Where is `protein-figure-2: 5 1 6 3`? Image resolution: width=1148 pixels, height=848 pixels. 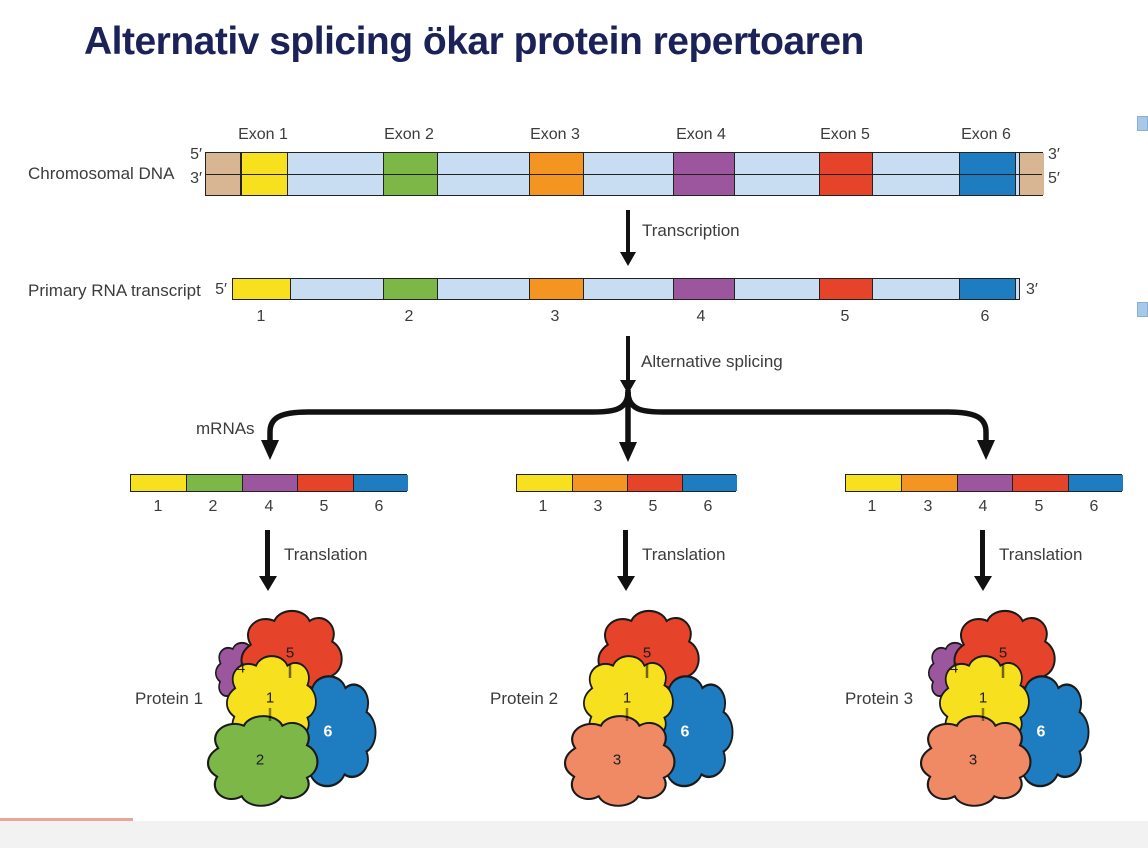
protein-figure-2: 5 1 6 3 is located at coordinates (648, 708).